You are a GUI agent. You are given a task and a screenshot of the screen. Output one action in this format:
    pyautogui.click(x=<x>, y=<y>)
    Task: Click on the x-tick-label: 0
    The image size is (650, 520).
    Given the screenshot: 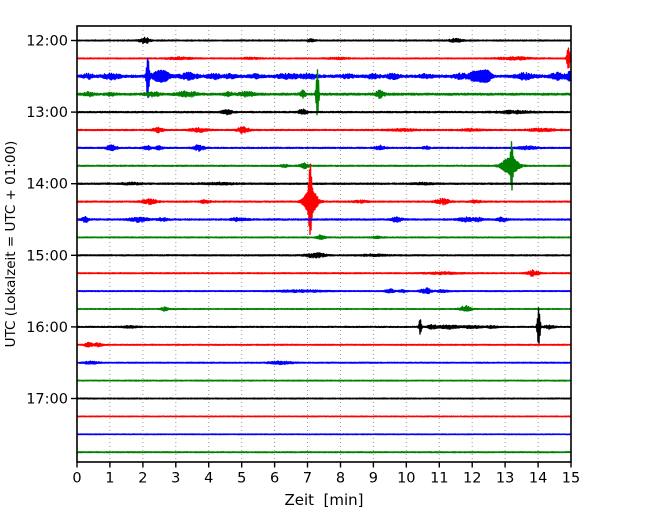 What is the action you would take?
    pyautogui.click(x=76, y=479)
    